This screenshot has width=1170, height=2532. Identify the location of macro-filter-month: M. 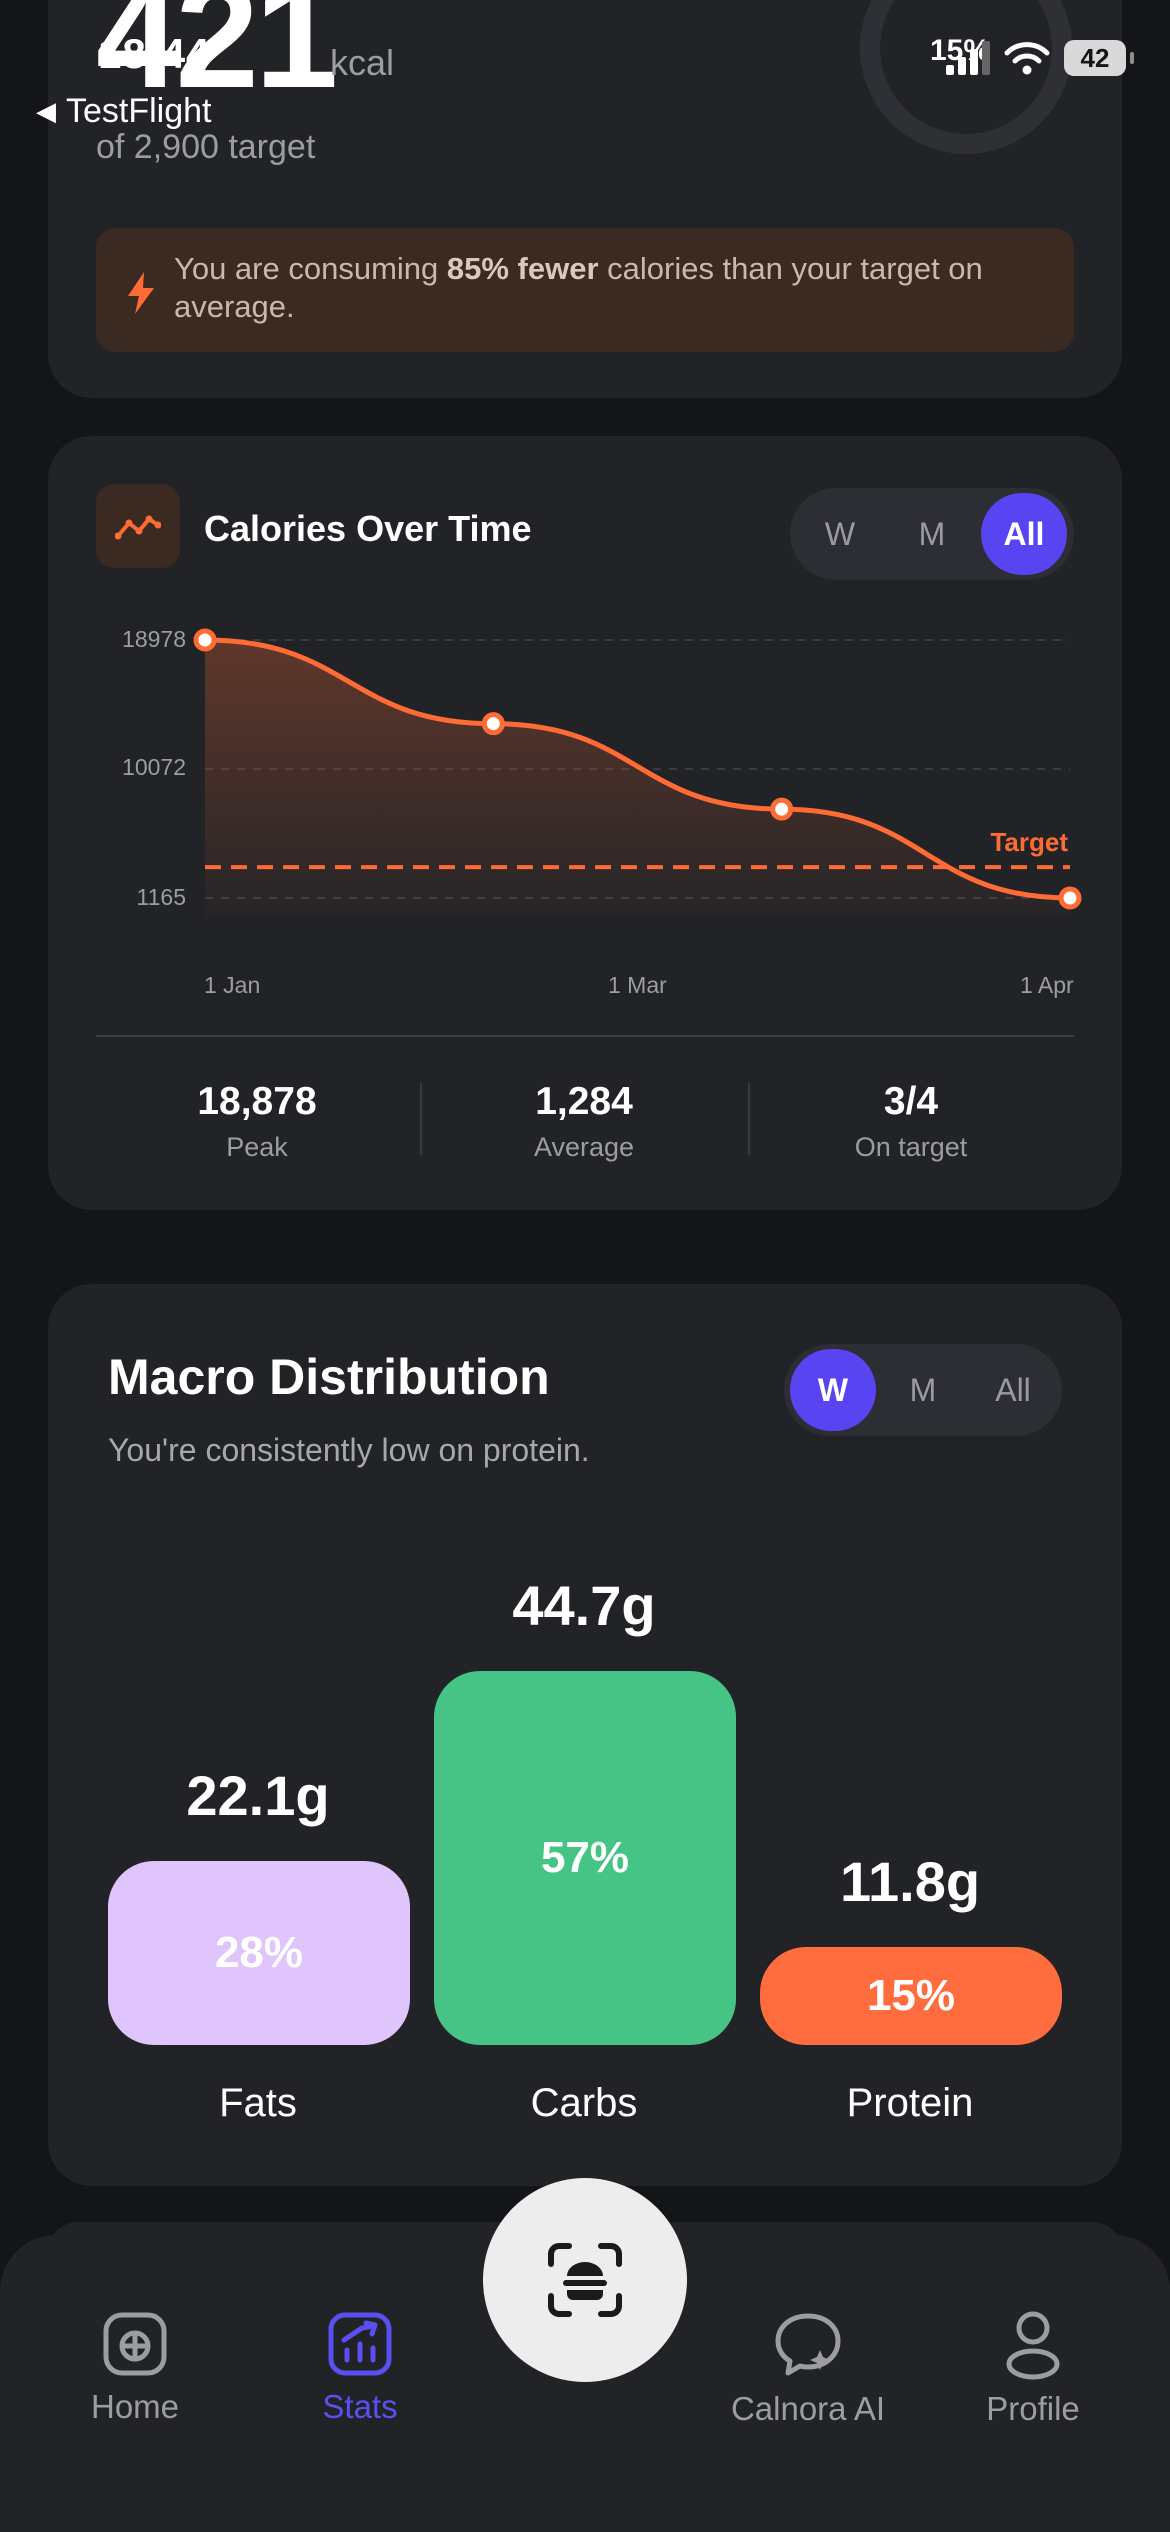
(923, 1389).